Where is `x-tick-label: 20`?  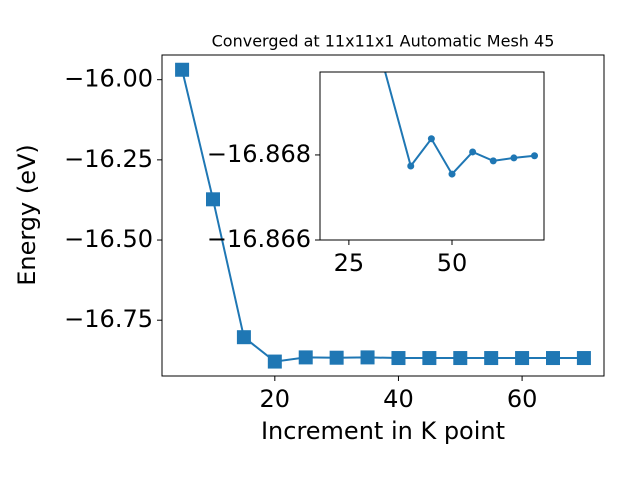 x-tick-label: 20 is located at coordinates (275, 399).